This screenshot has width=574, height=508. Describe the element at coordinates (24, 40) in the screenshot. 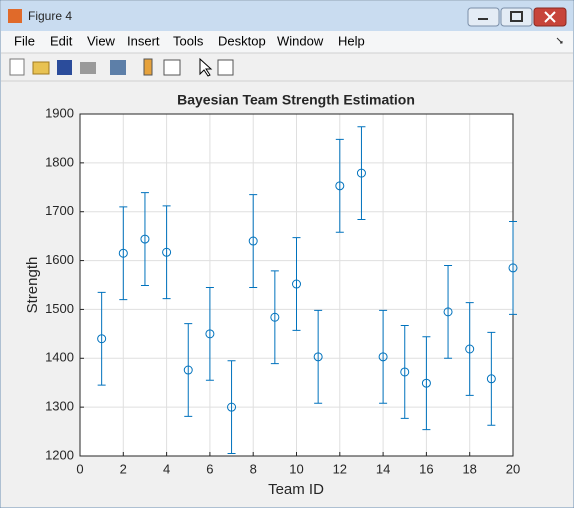

I see `menu-item: File` at that location.